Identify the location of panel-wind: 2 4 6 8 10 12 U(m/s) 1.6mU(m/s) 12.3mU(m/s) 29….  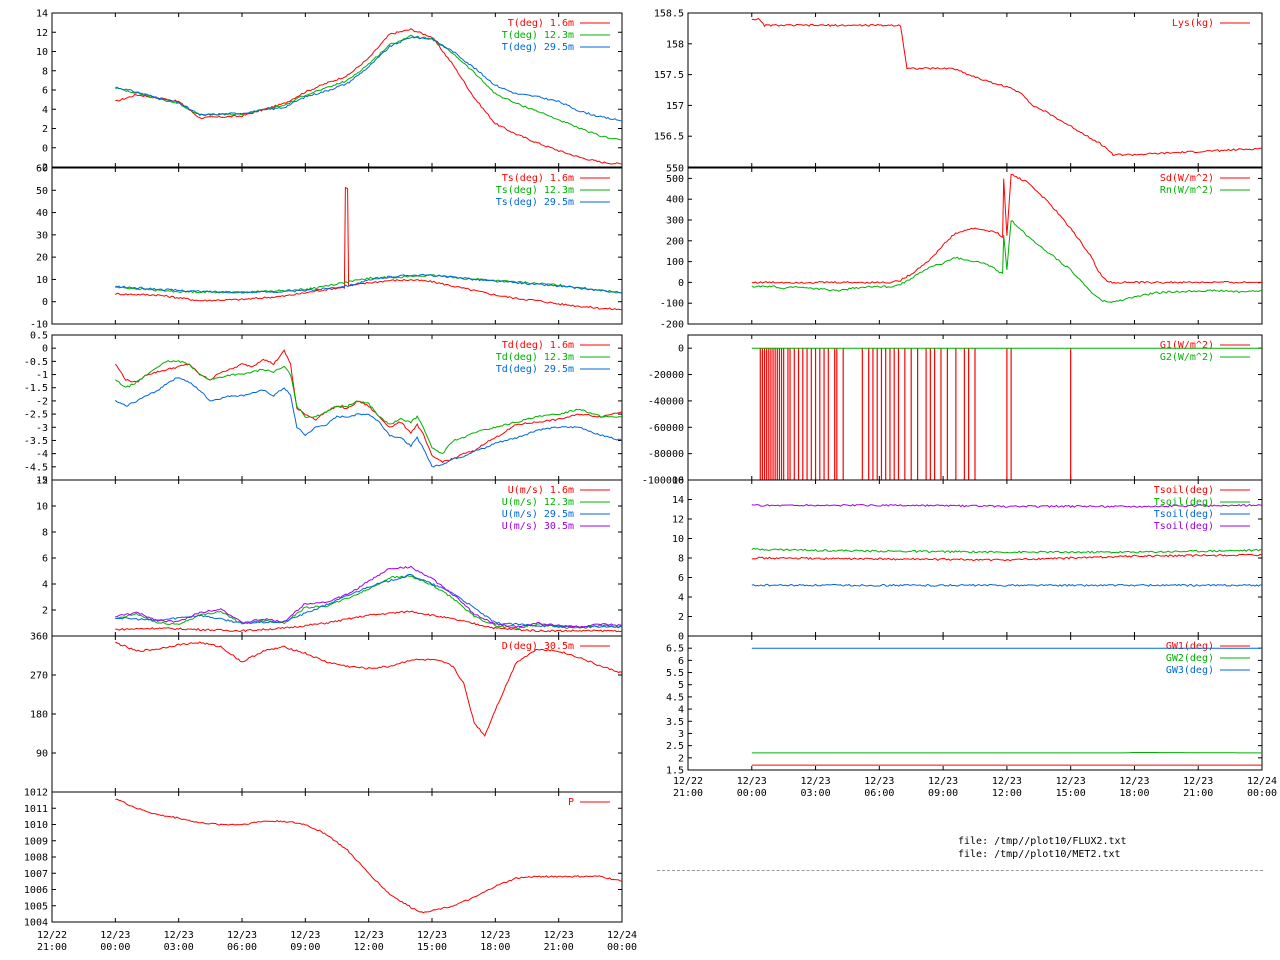
(329, 556).